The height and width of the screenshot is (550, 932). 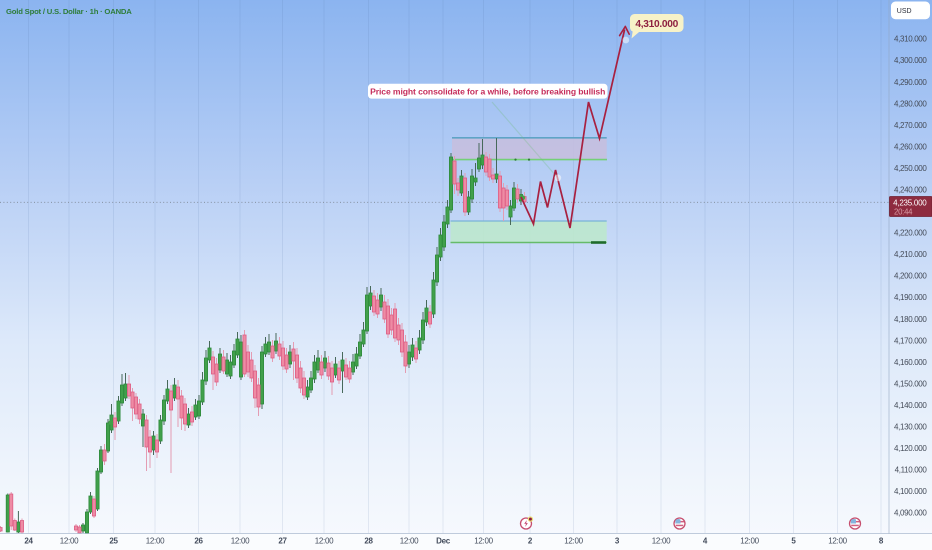 What do you see at coordinates (910, 203) in the screenshot?
I see `svg-text: 4,235.000` at bounding box center [910, 203].